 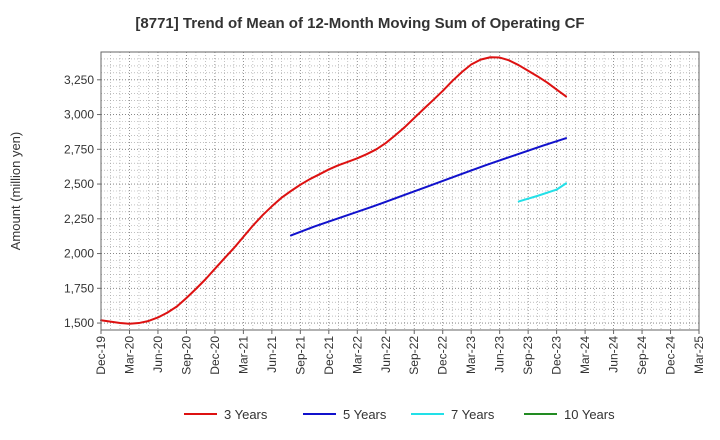 What do you see at coordinates (557, 355) in the screenshot?
I see `x-tick-label: Dec-23` at bounding box center [557, 355].